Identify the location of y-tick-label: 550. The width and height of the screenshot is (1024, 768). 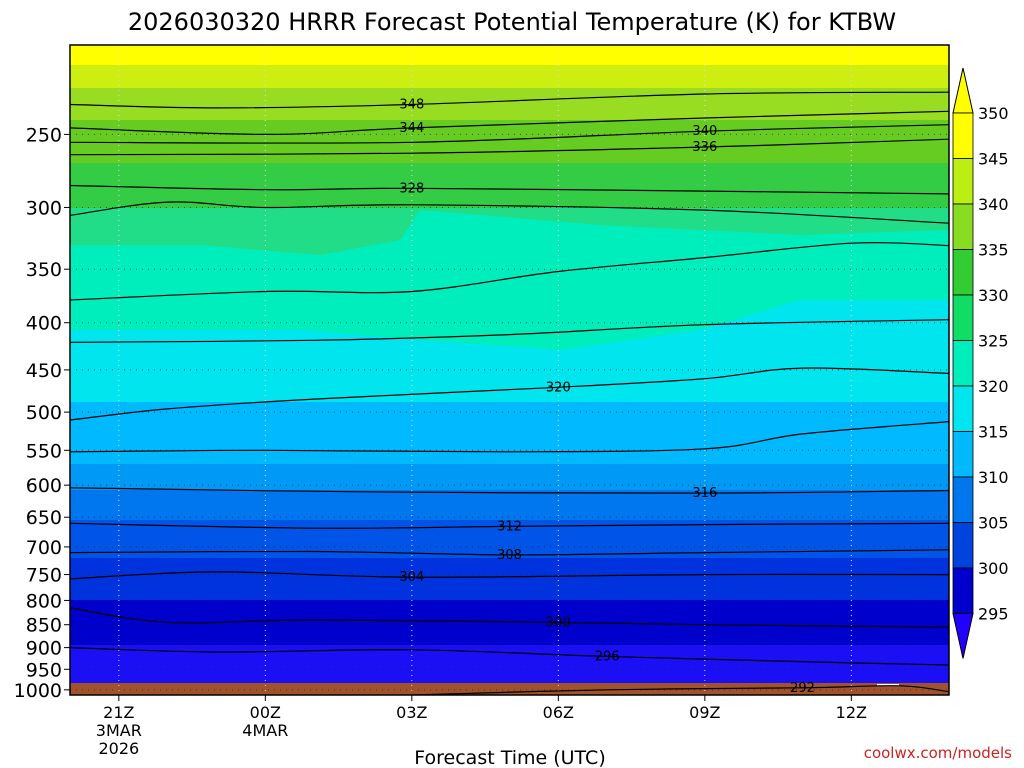
(44, 451).